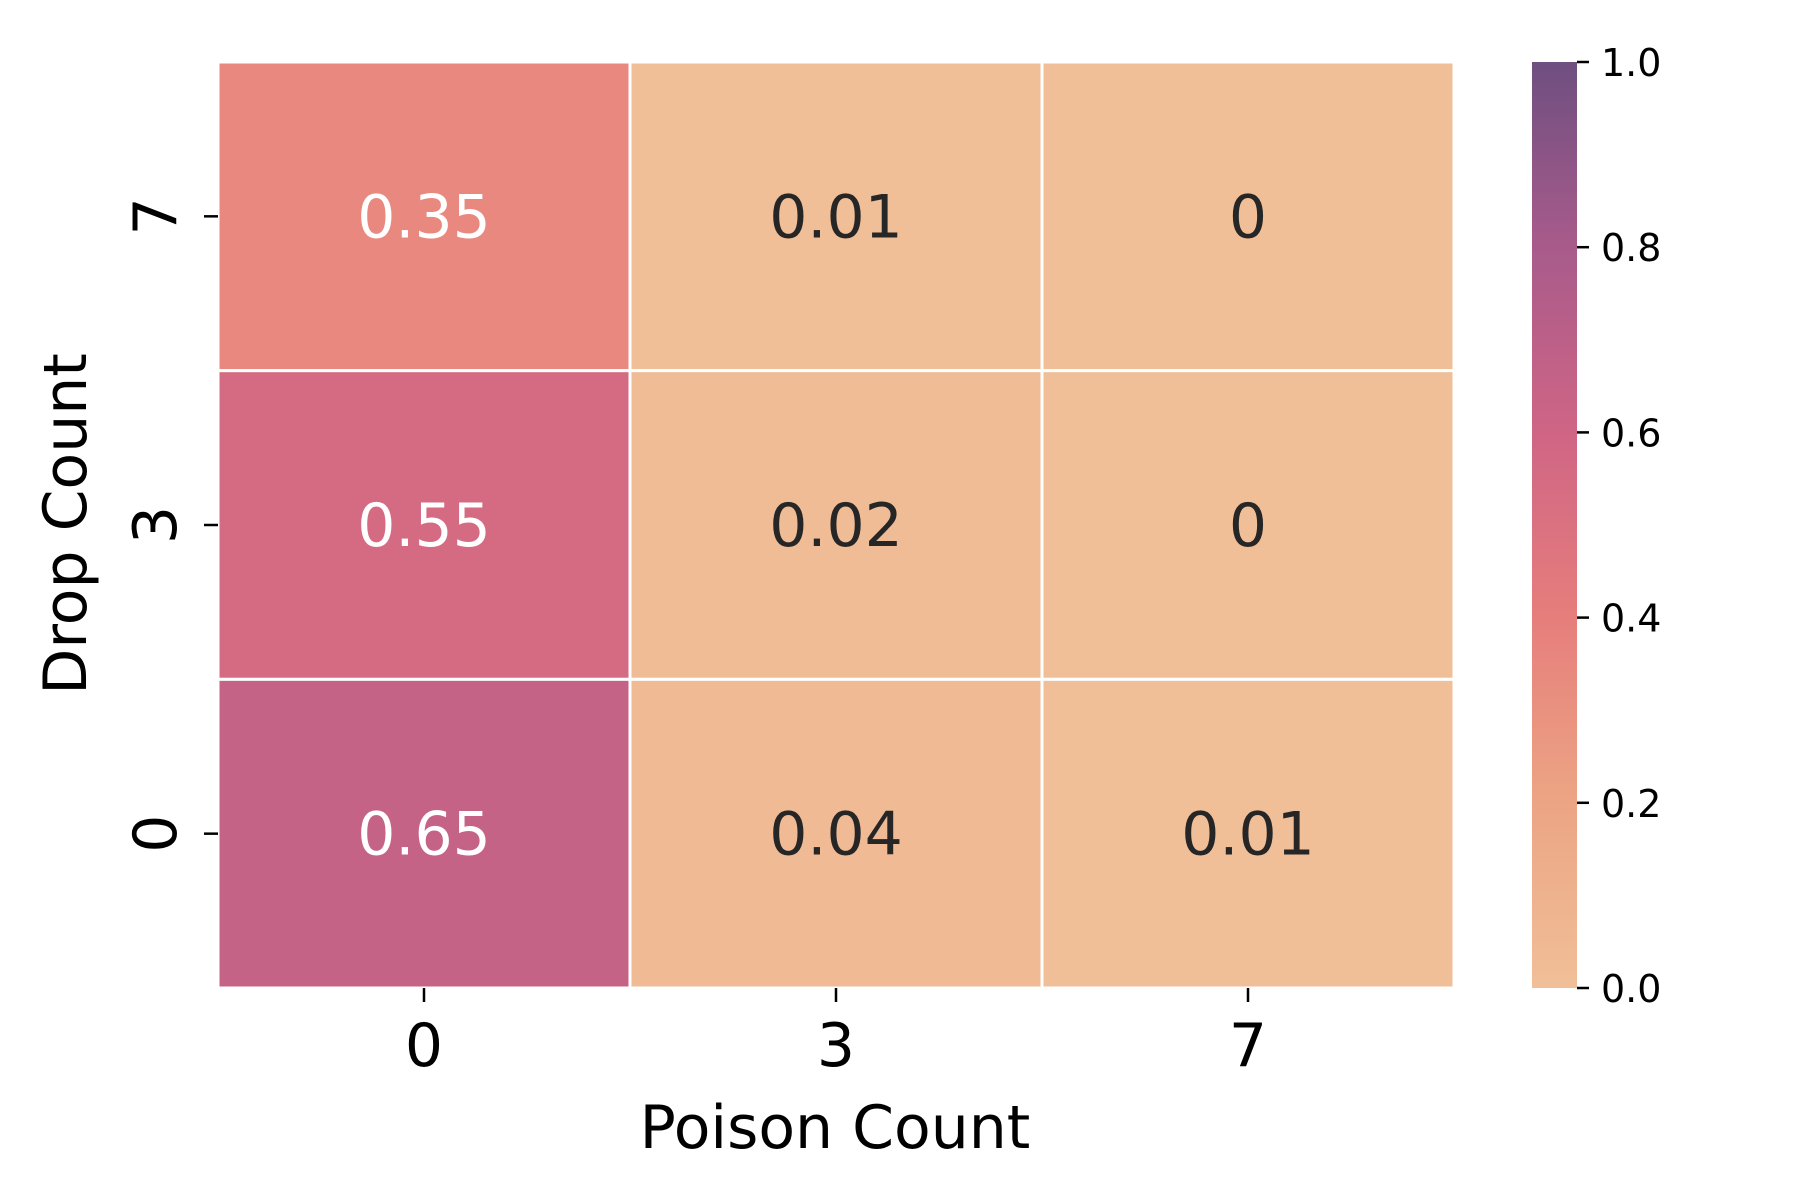 This screenshot has width=1800, height=1200. Describe the element at coordinates (1631, 433) in the screenshot. I see `colorbar-tick-label: 0.6` at that location.